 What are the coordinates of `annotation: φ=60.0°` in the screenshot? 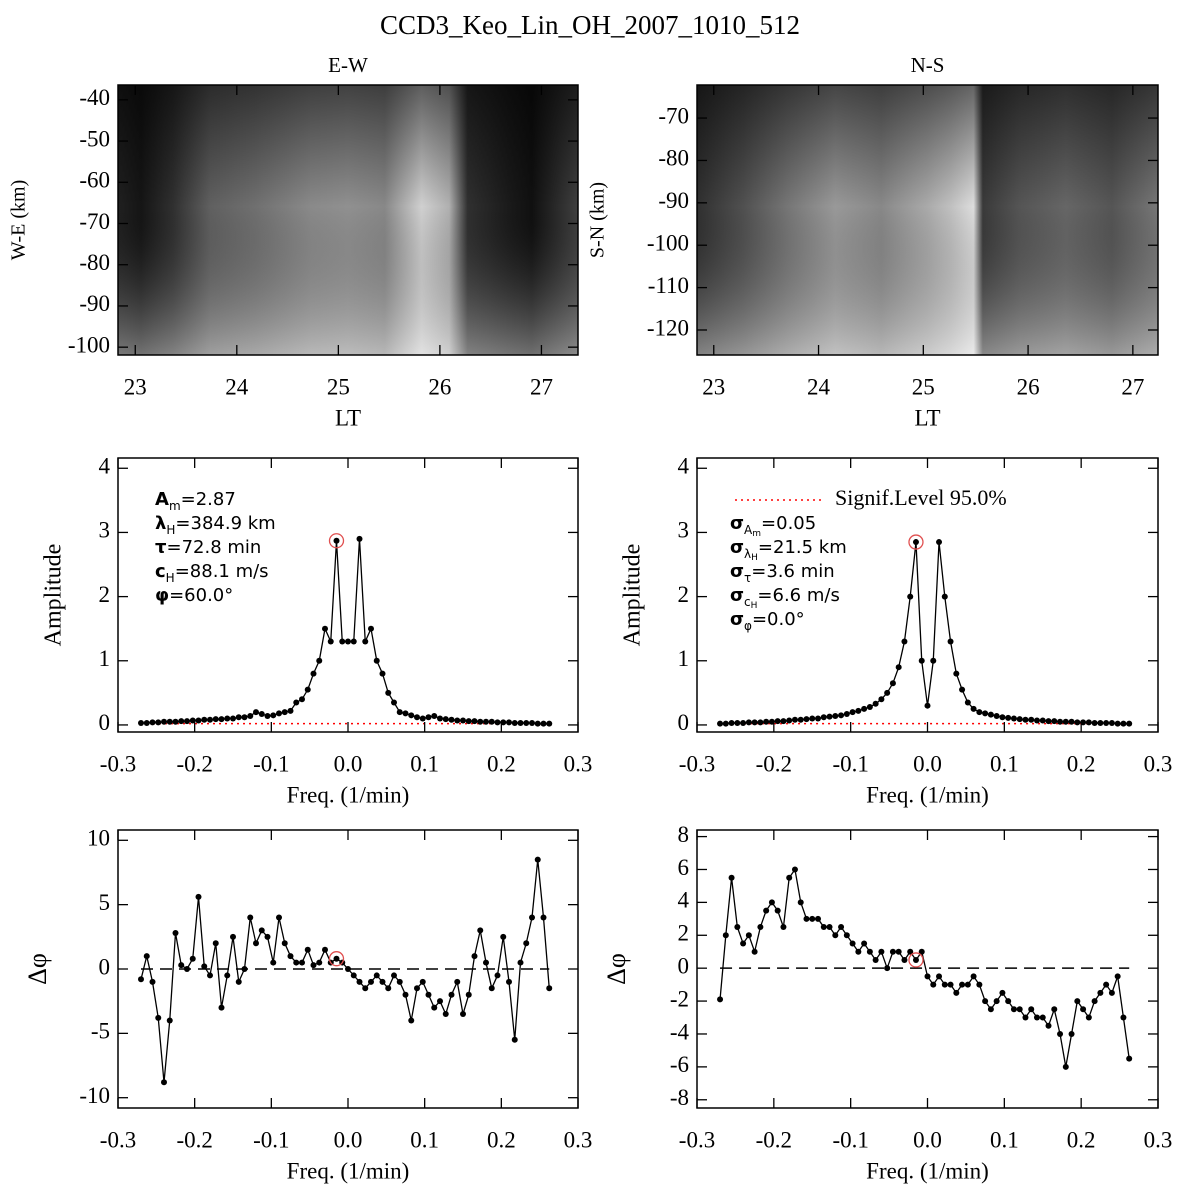 It's located at (194, 595).